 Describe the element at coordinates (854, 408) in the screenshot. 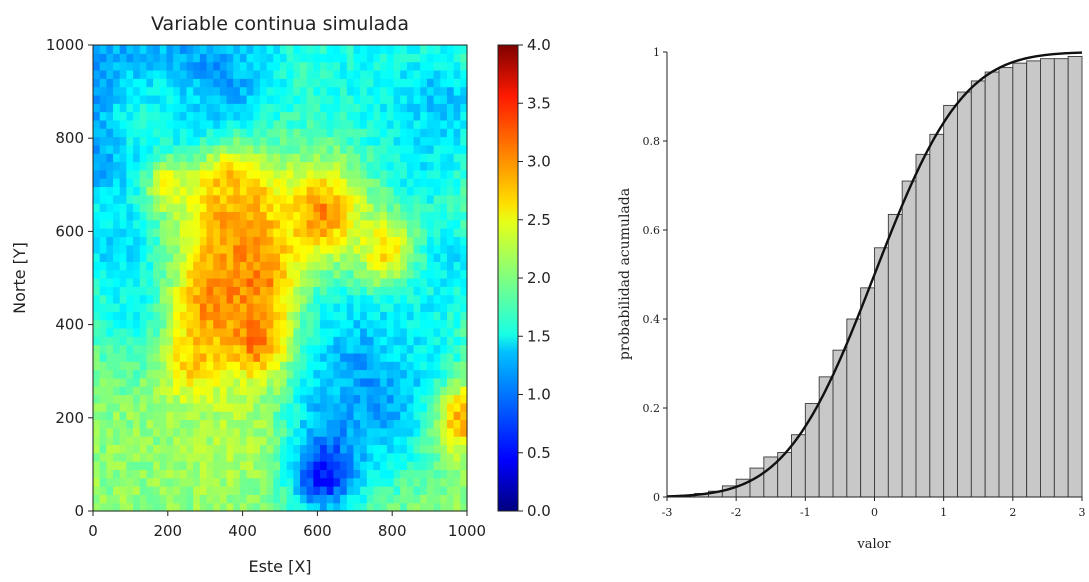

I see `cdf-bar` at that location.